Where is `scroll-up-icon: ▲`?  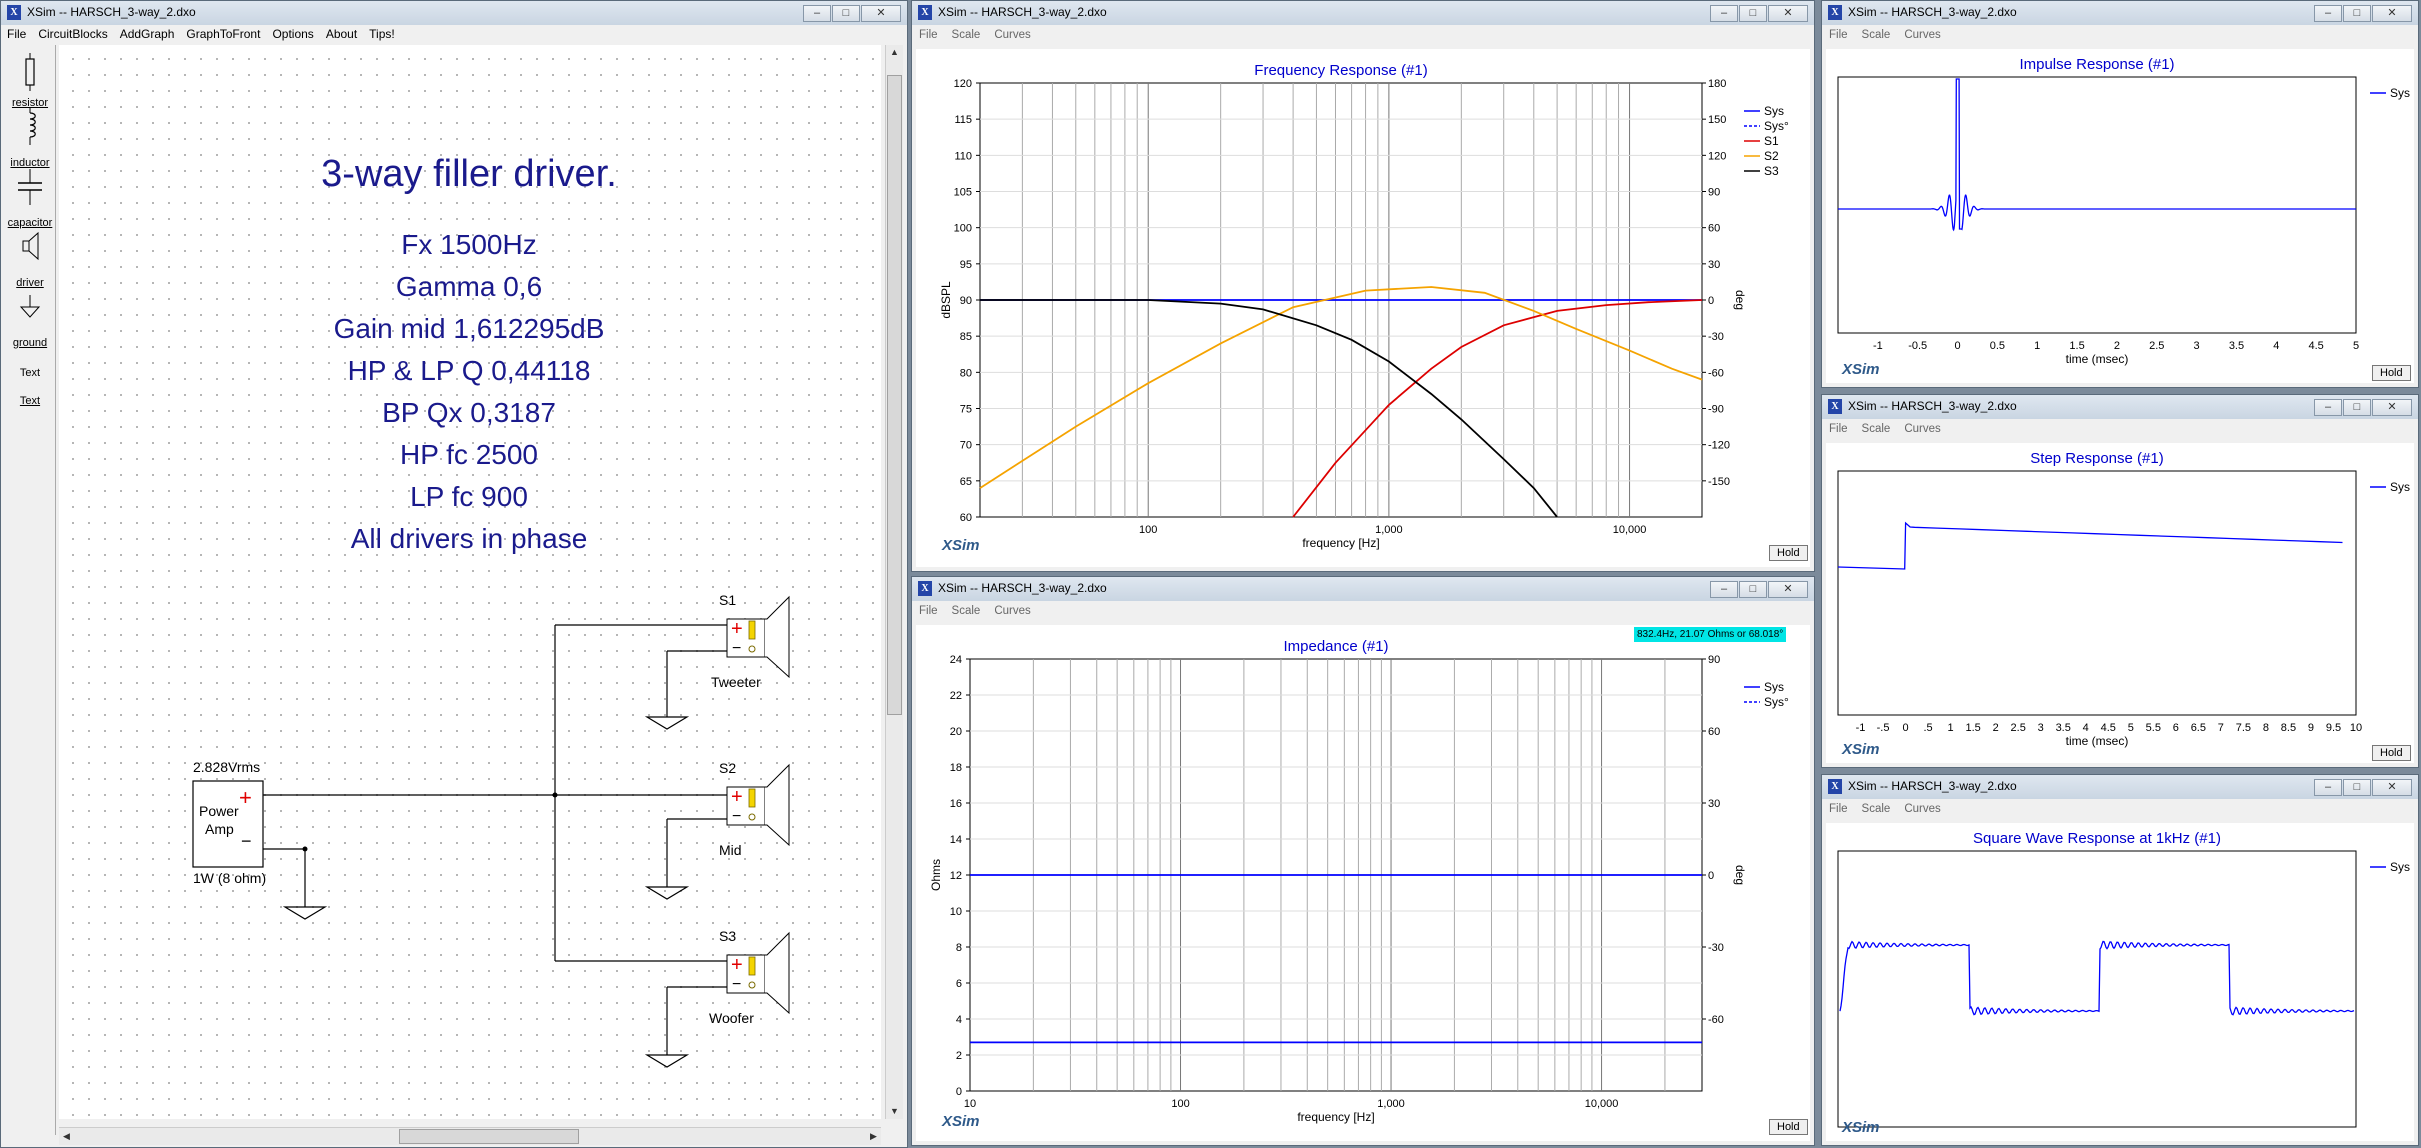 scroll-up-icon: ▲ is located at coordinates (894, 52).